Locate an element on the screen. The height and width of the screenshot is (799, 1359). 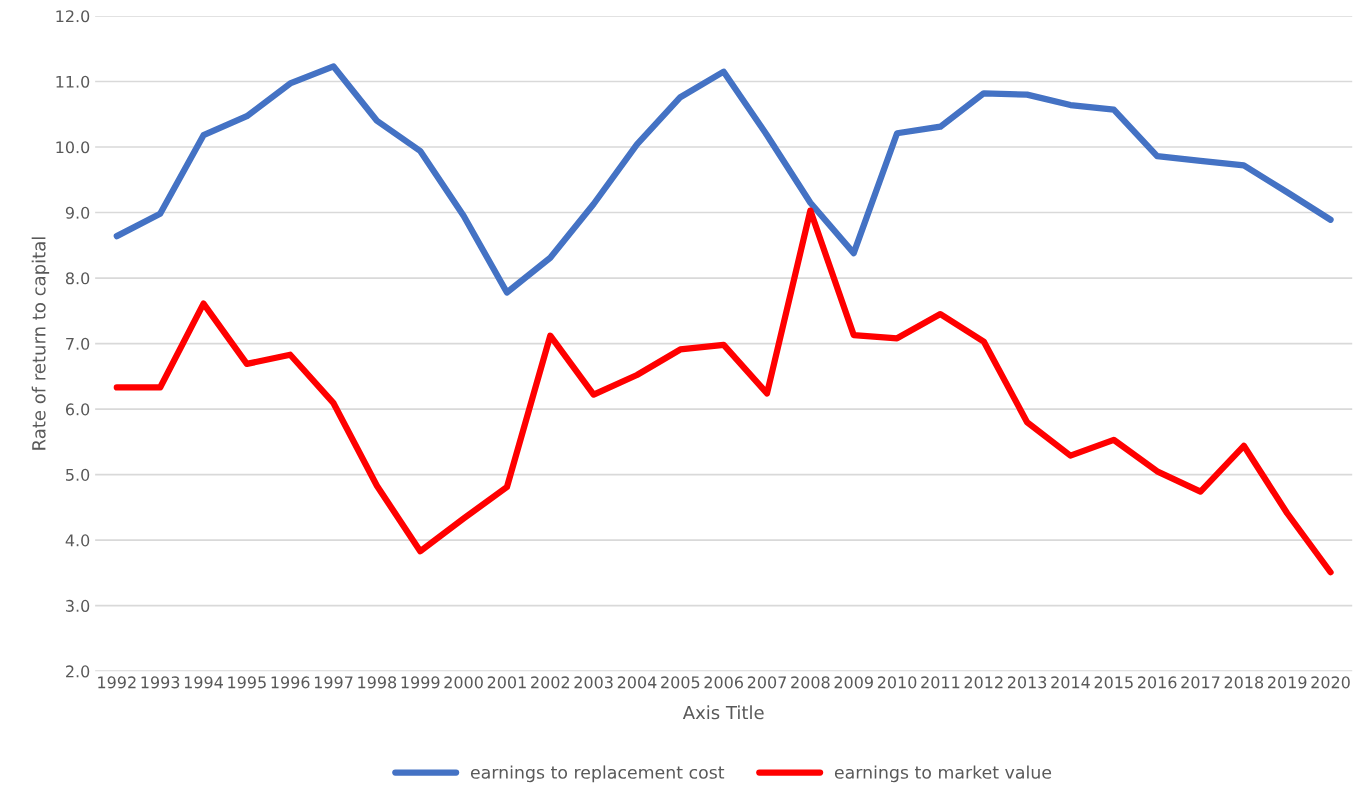
x-tick-label: 2002 is located at coordinates (550, 682).